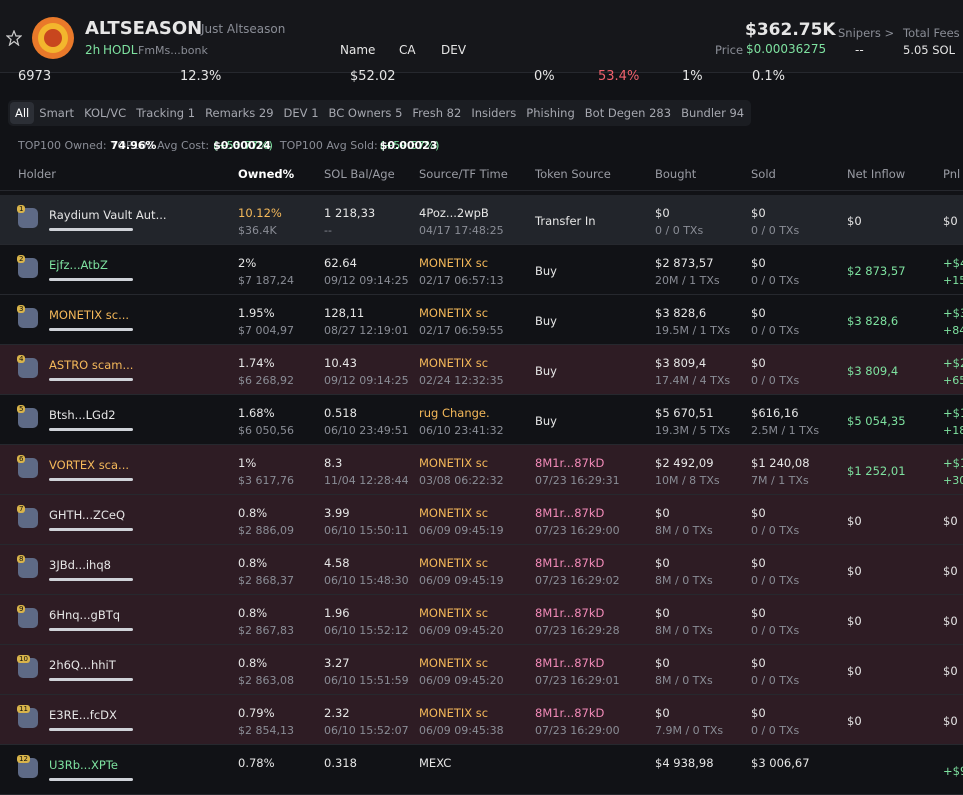 Image resolution: width=963 pixels, height=795 pixels. What do you see at coordinates (105, 113) in the screenshot?
I see `tab: KOL/VC` at bounding box center [105, 113].